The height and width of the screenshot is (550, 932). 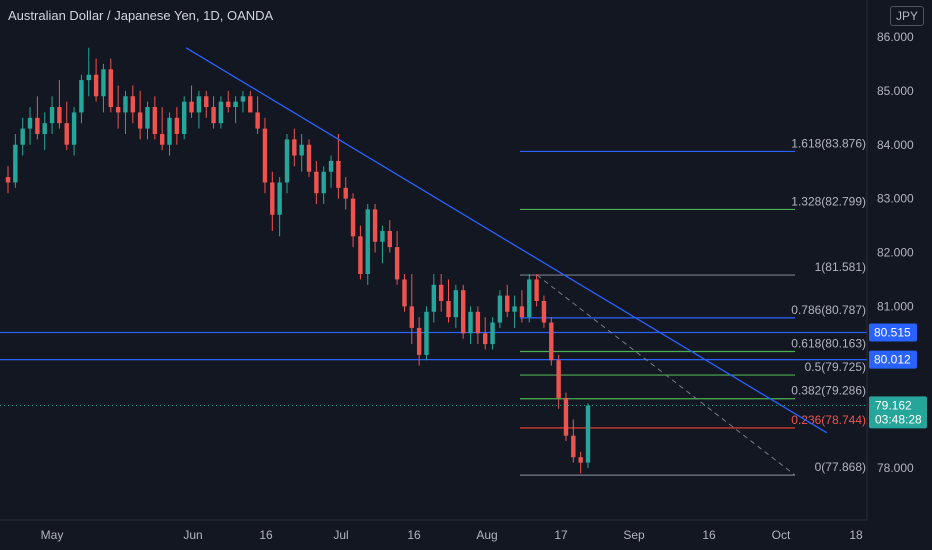 I want to click on currency-button: JPY, so click(x=906, y=16).